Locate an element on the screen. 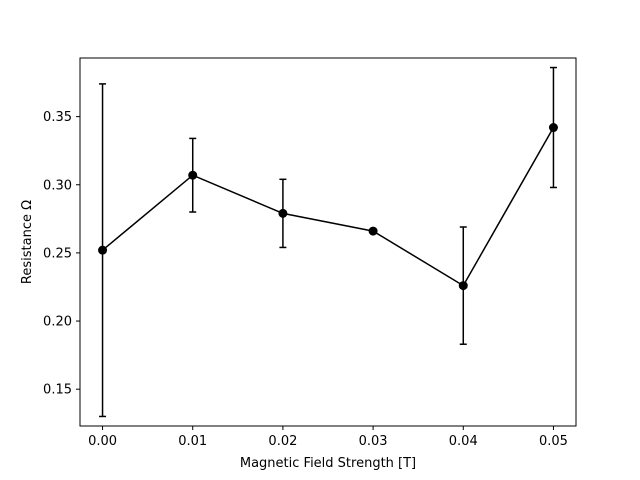  y-axis-ticks: 0.15 0.20 0.25 0.30 0.35 is located at coordinates (61, 254).